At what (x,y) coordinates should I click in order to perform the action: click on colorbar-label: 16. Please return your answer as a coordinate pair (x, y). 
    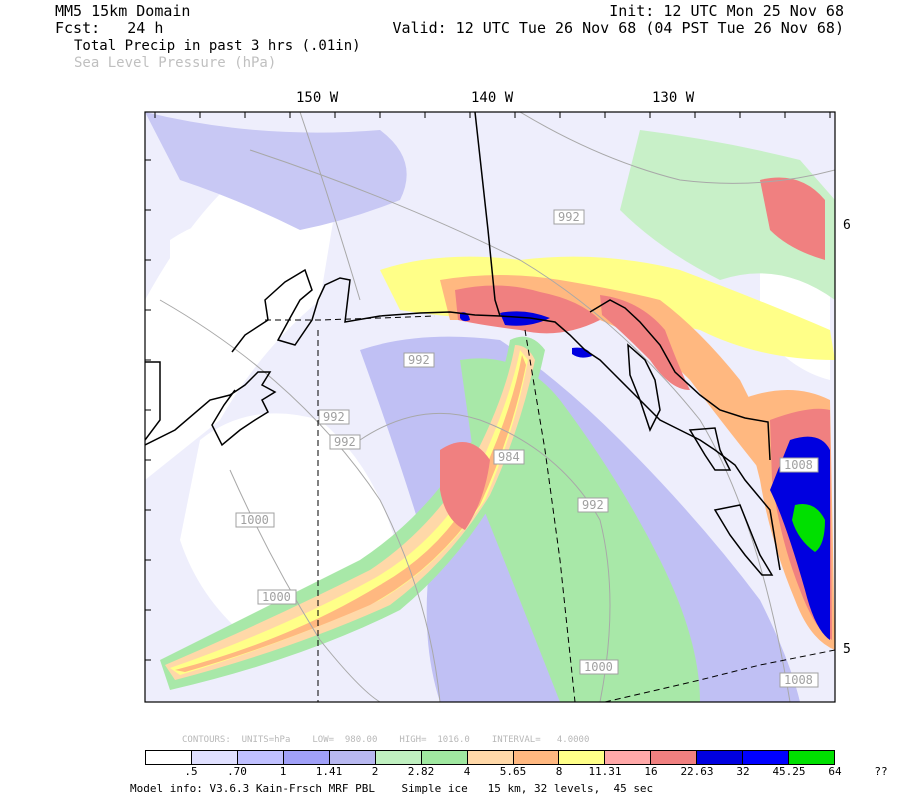
    Looking at the image, I should click on (651, 771).